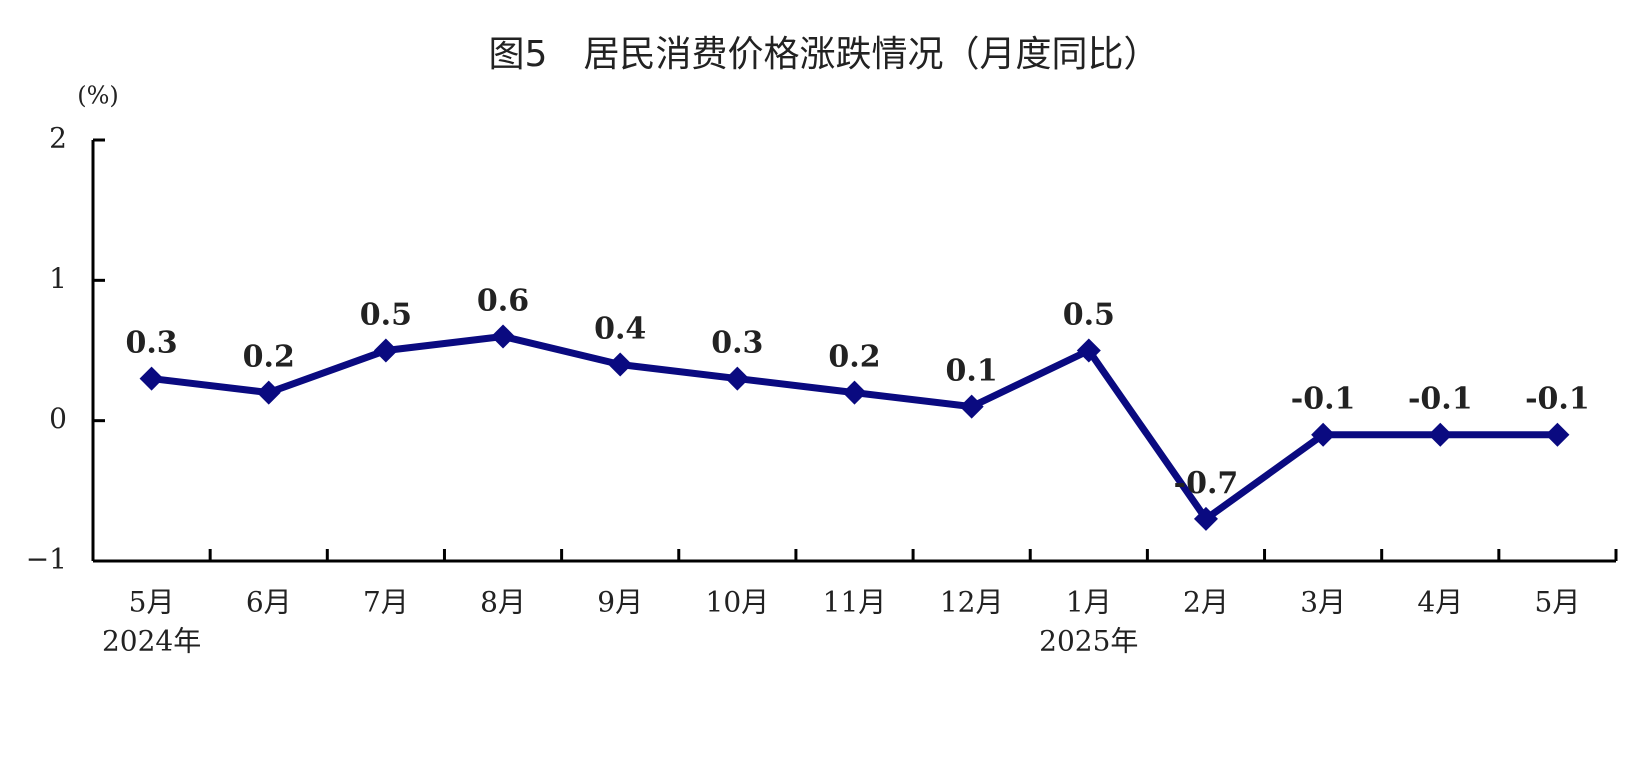  Describe the element at coordinates (386, 602) in the screenshot. I see `x-tick-label: 7月` at that location.